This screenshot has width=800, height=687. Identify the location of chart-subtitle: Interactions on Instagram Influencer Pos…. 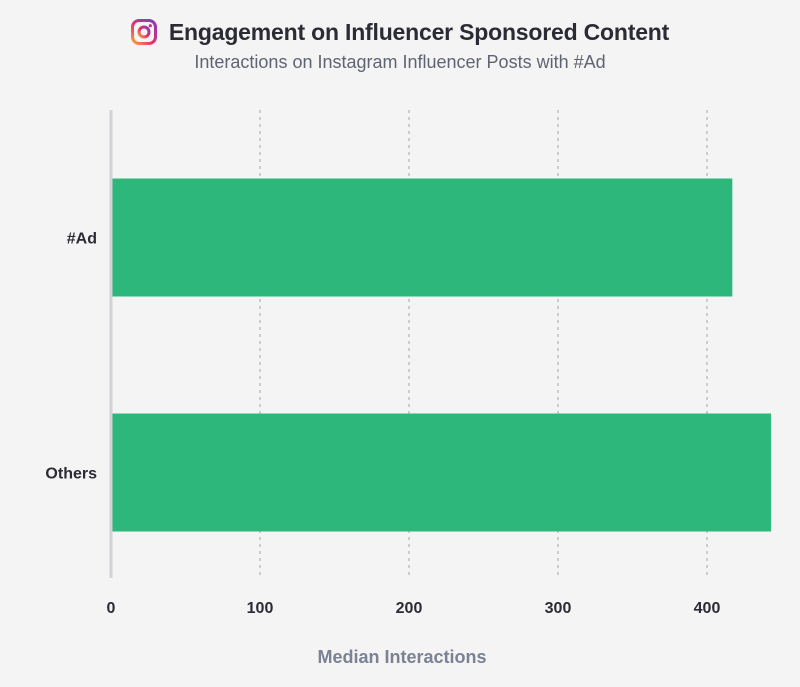
(400, 62).